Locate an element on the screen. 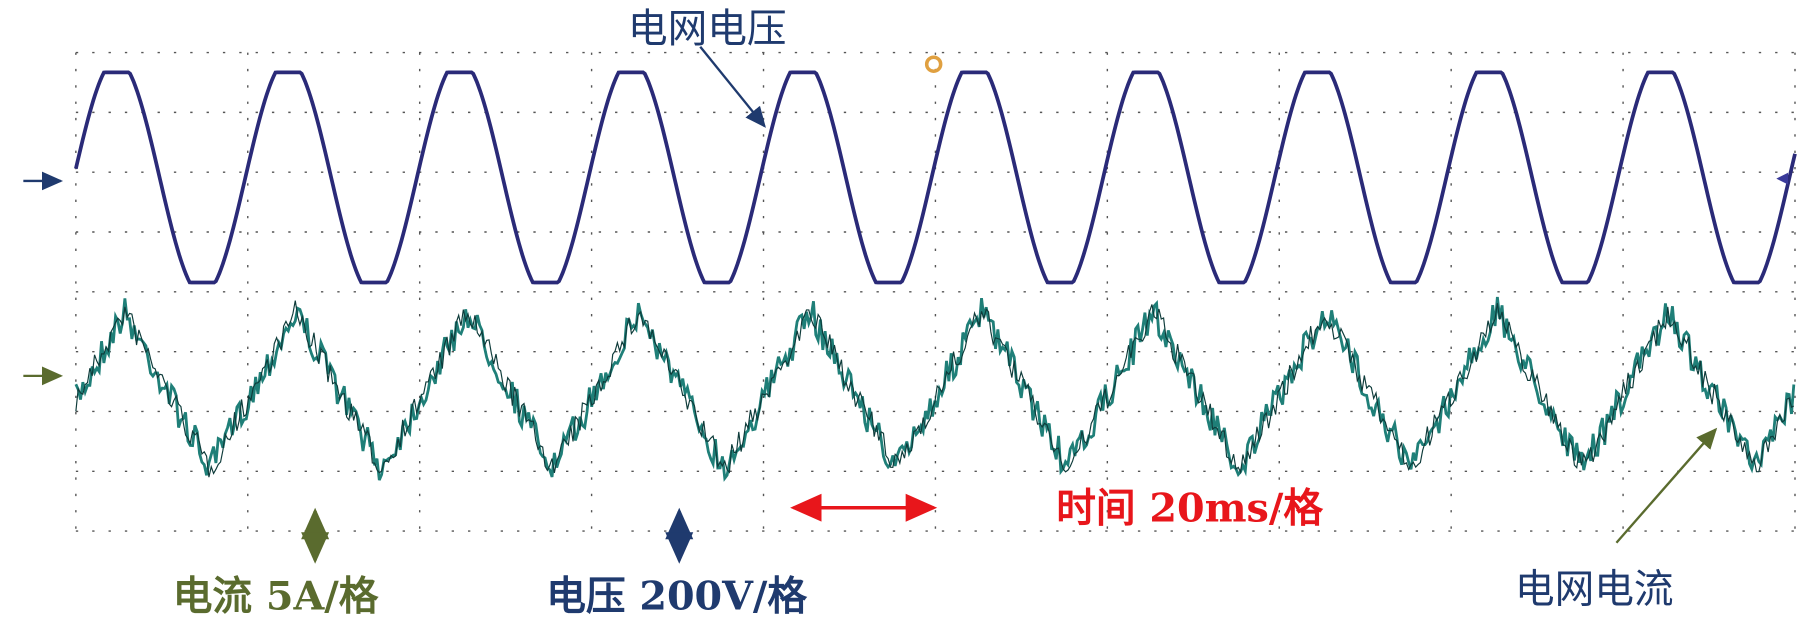 The width and height of the screenshot is (1809, 621). current-scale-label: 电流 5A/格 is located at coordinates (276, 596).